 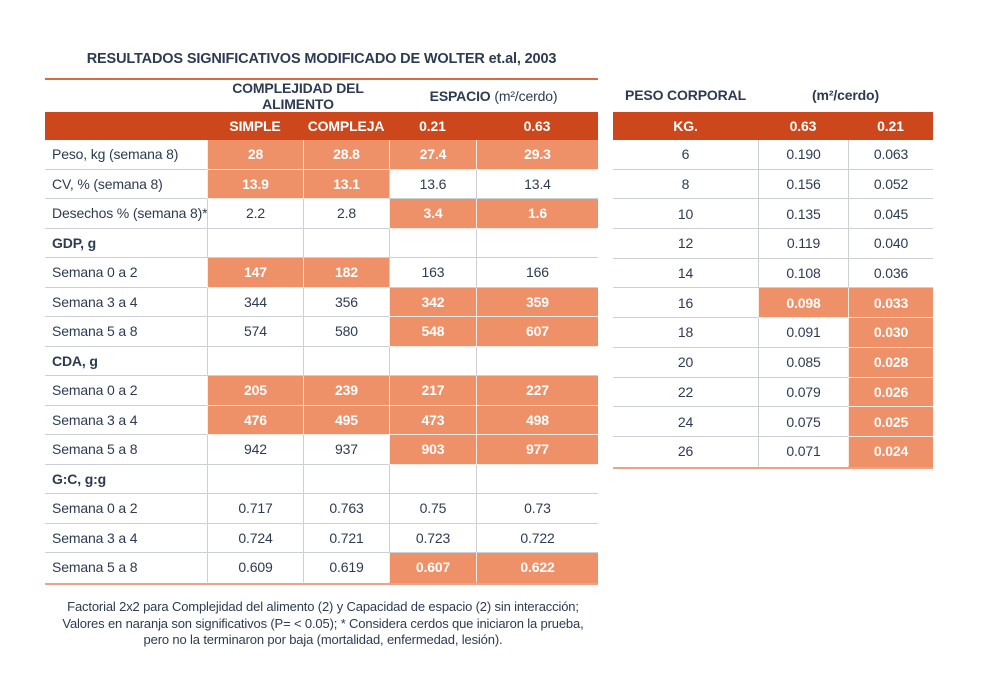 What do you see at coordinates (526, 96) in the screenshot?
I see `espacio-unit: (m²/cerdo)` at bounding box center [526, 96].